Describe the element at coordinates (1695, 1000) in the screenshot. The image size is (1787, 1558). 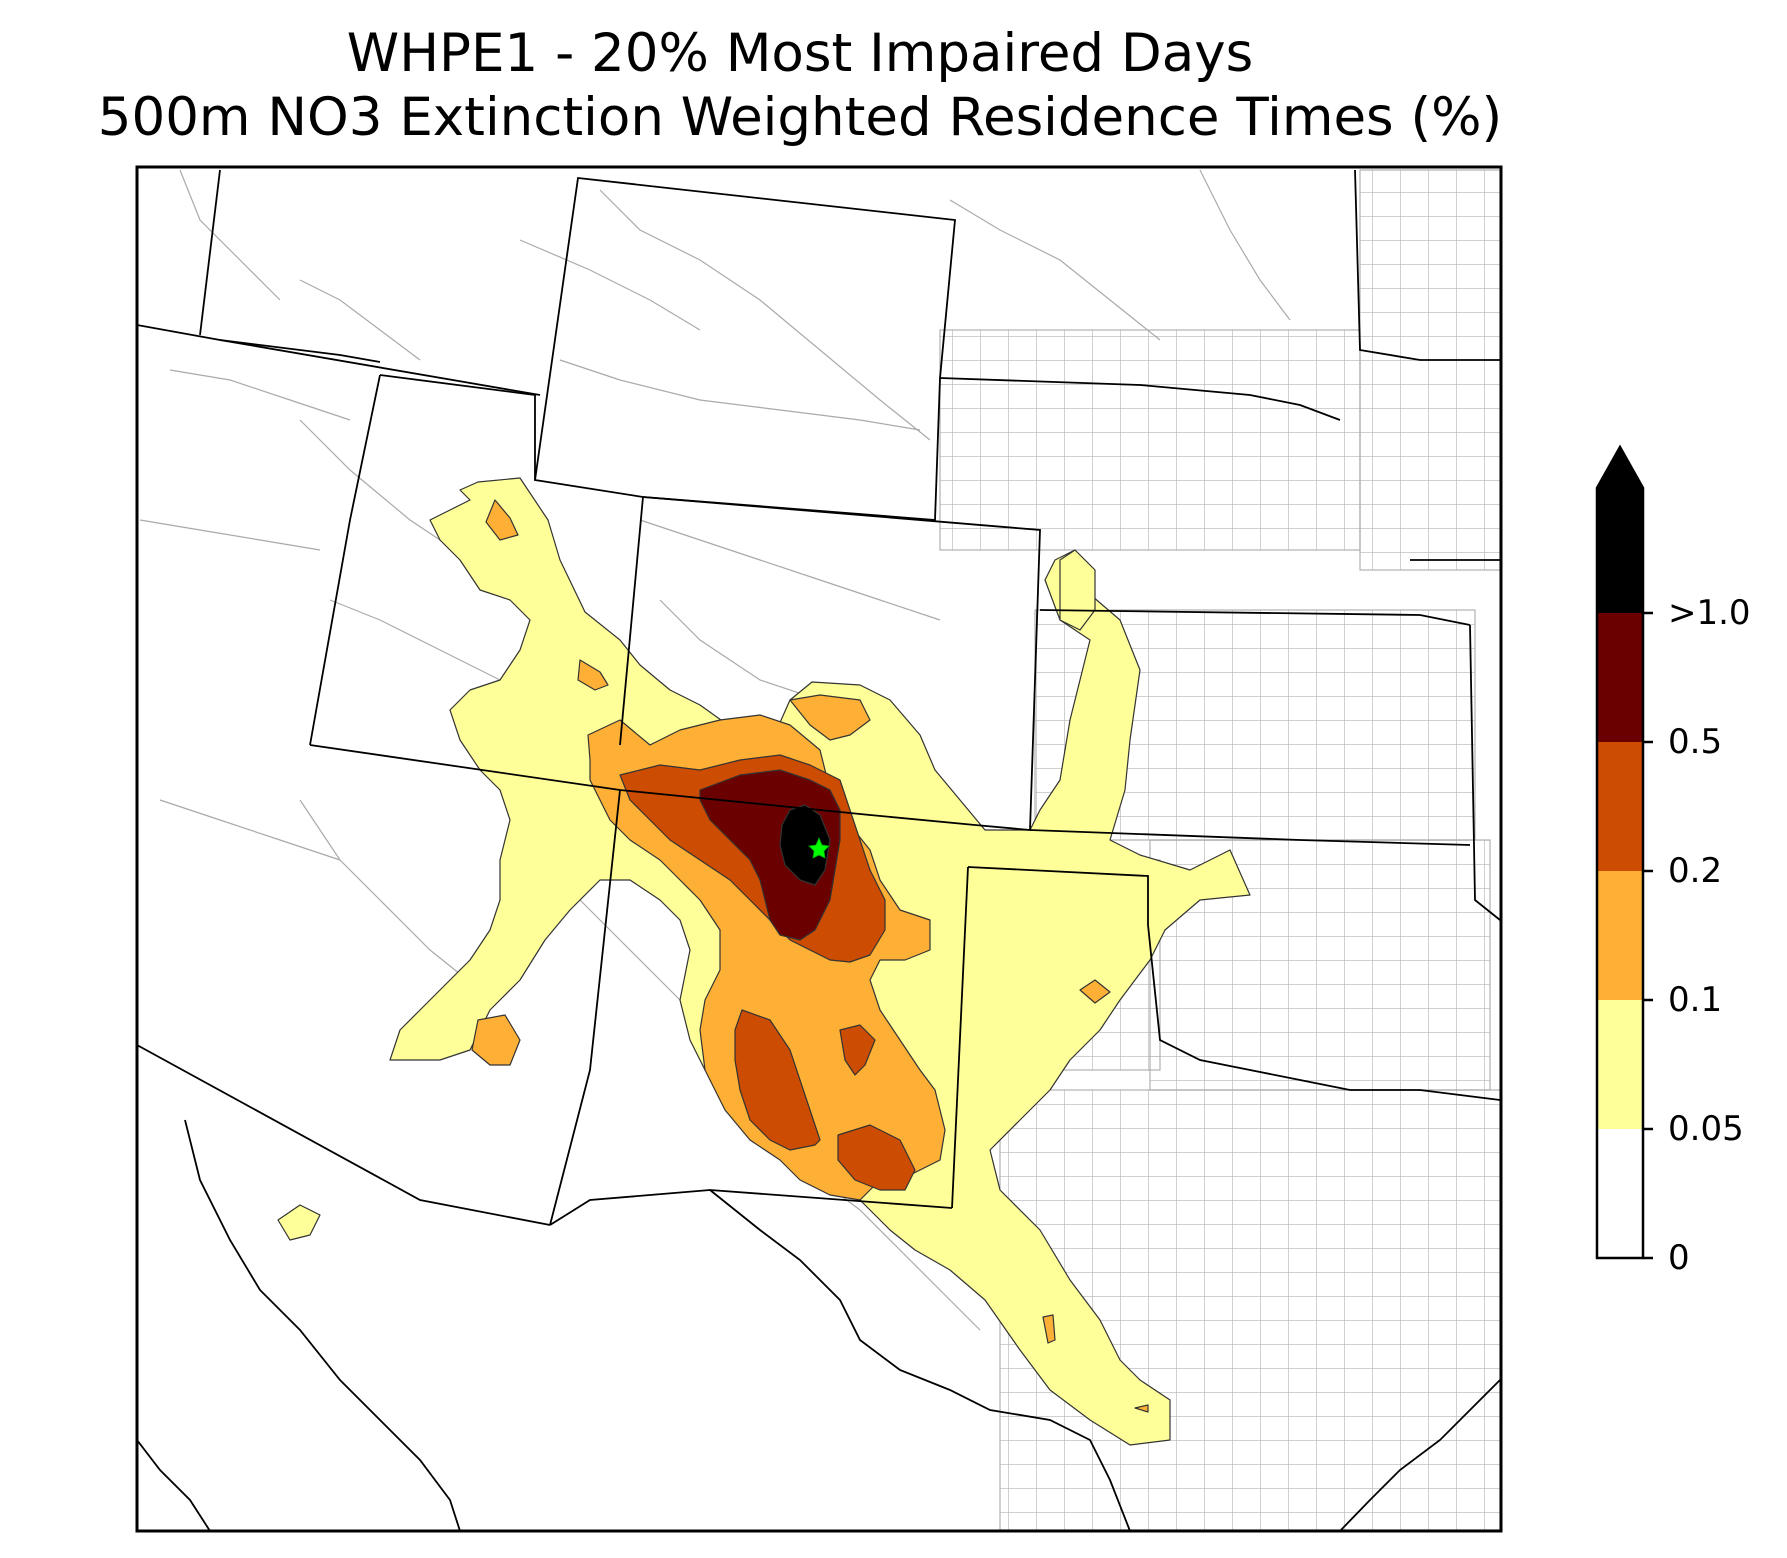
I see `colorbar-tick-label: 0.1` at that location.